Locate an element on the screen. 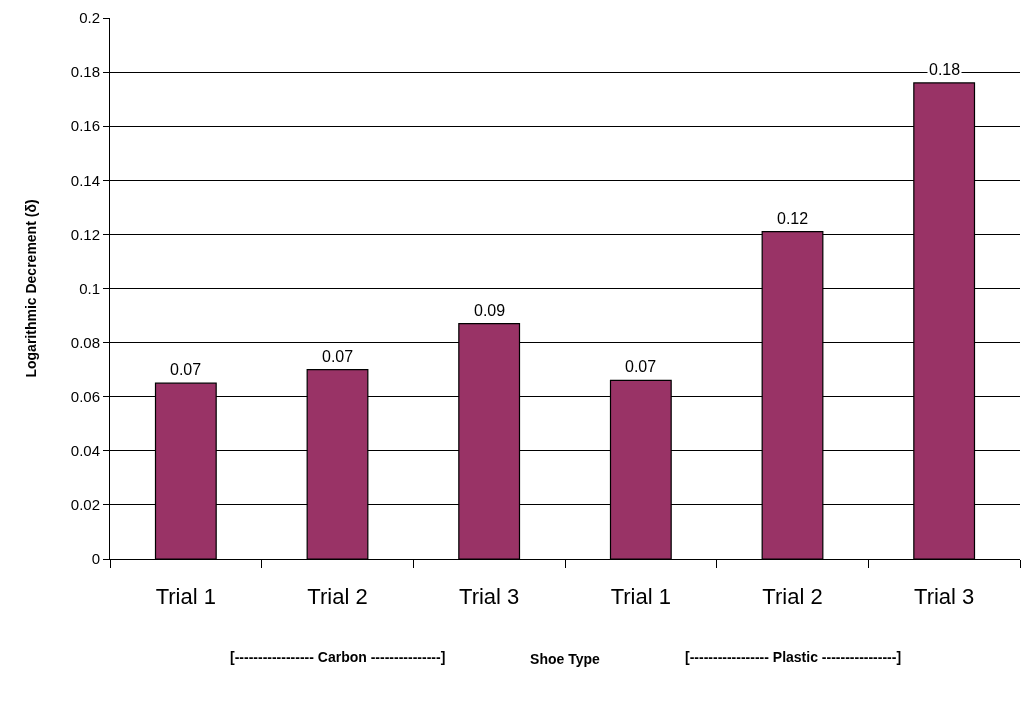  y-tick-label: 0.2 is located at coordinates (89, 18).